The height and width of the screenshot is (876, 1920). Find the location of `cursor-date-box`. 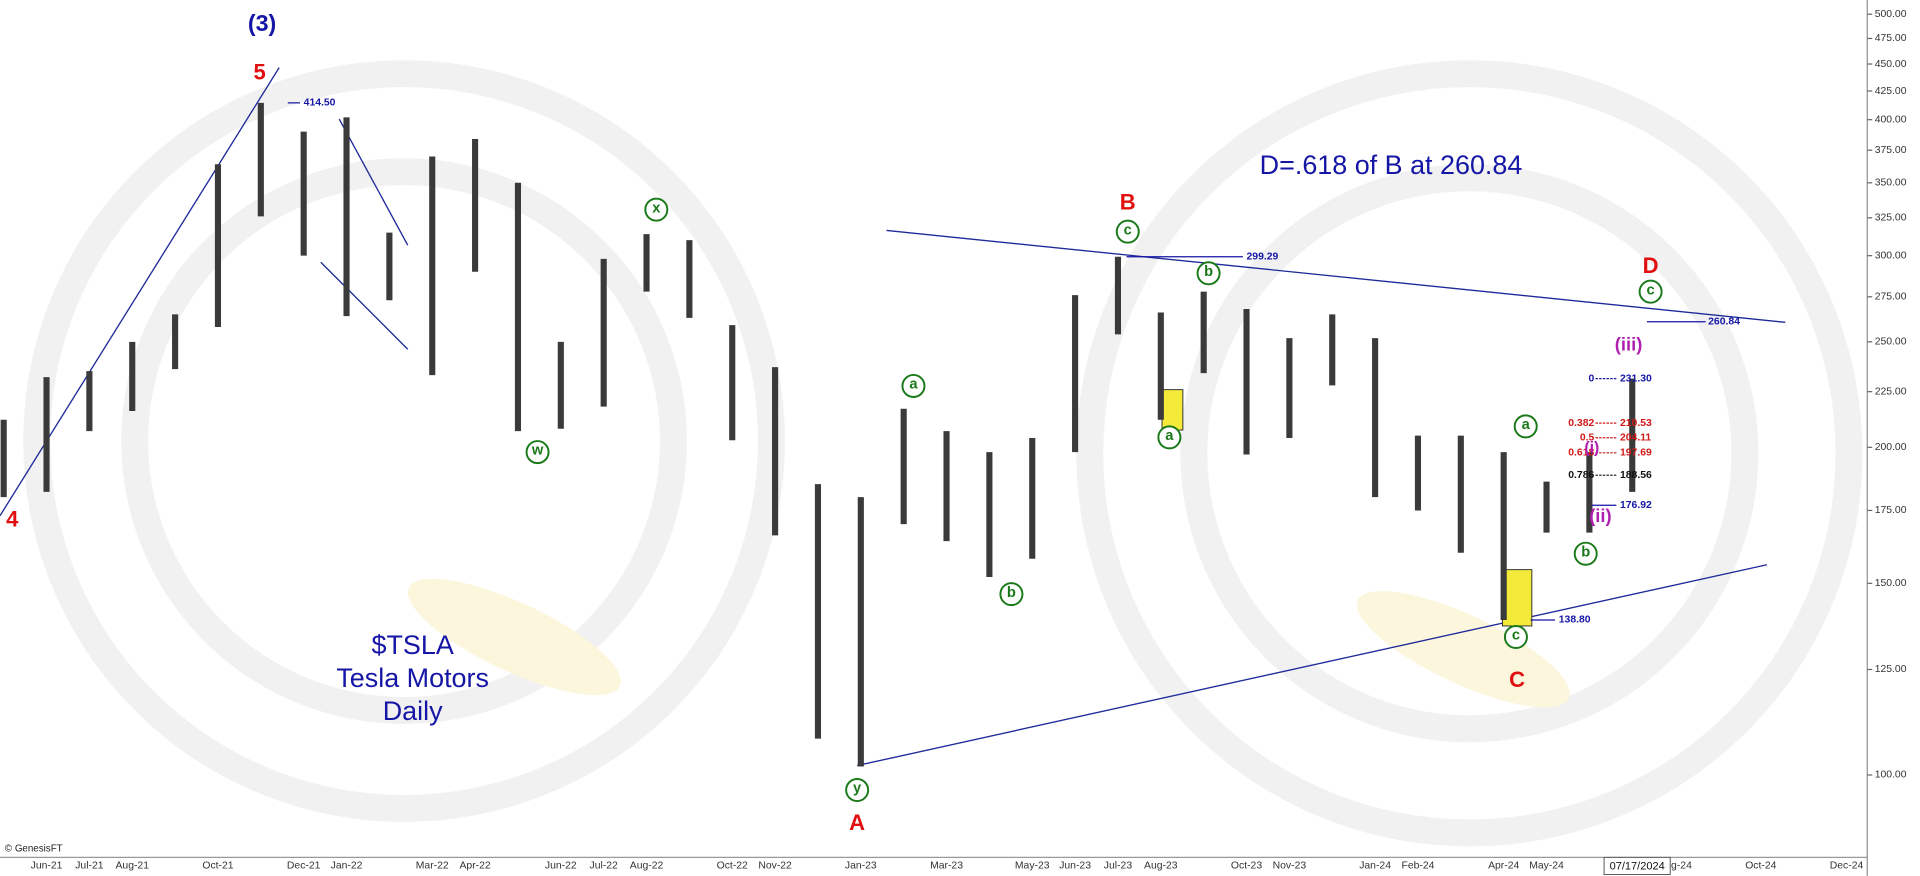

cursor-date-box is located at coordinates (1637, 866).